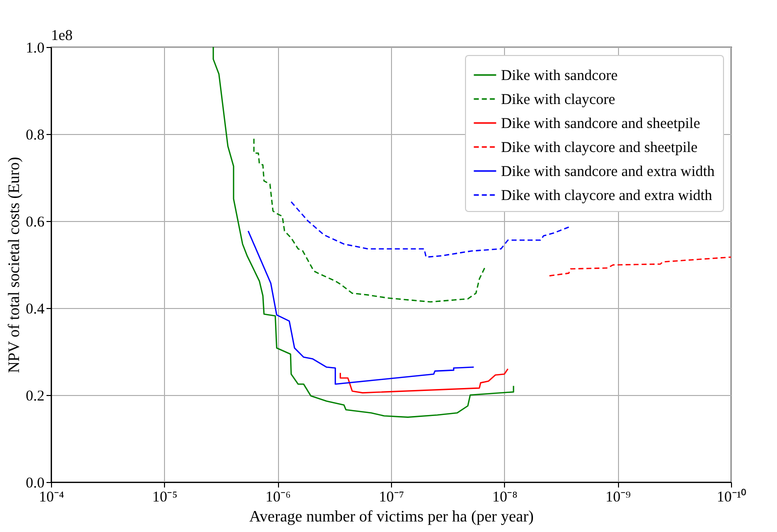 The height and width of the screenshot is (532, 777). What do you see at coordinates (558, 100) in the screenshot?
I see `legend-label: Dike with claycore` at bounding box center [558, 100].